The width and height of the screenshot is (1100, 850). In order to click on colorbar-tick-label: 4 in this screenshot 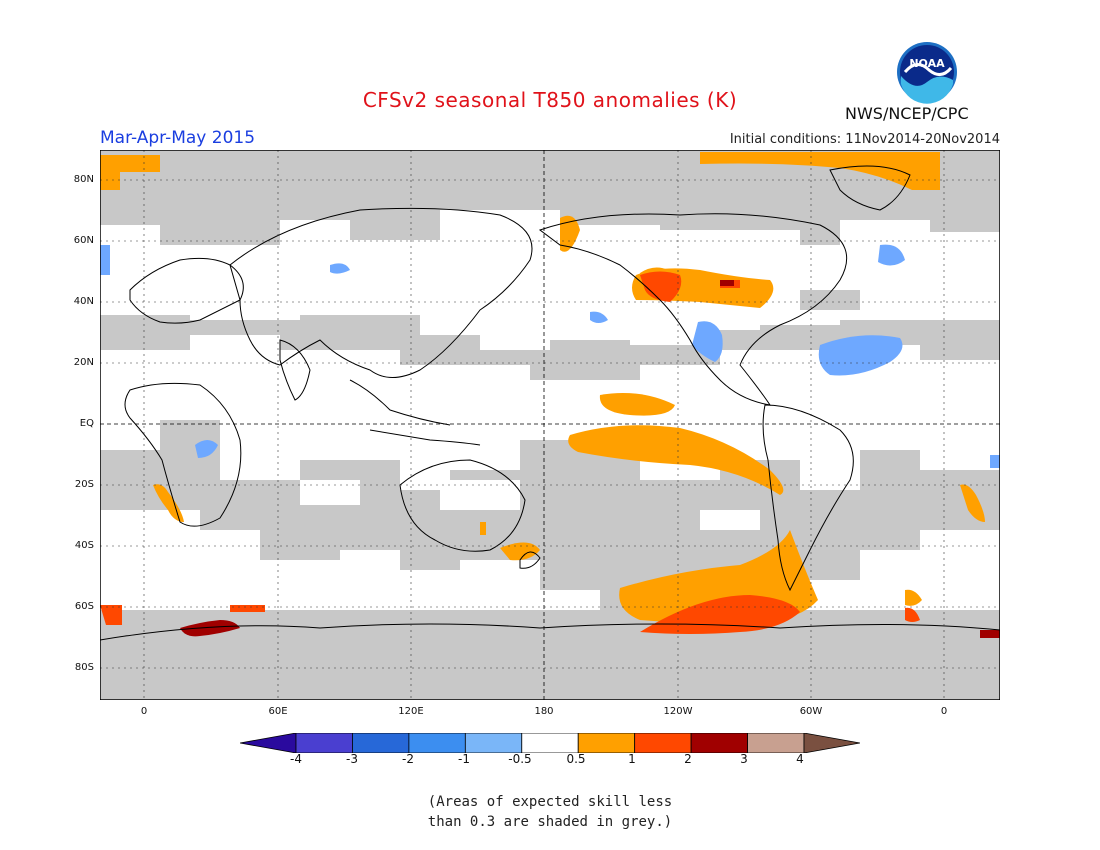, I will do `click(800, 759)`.